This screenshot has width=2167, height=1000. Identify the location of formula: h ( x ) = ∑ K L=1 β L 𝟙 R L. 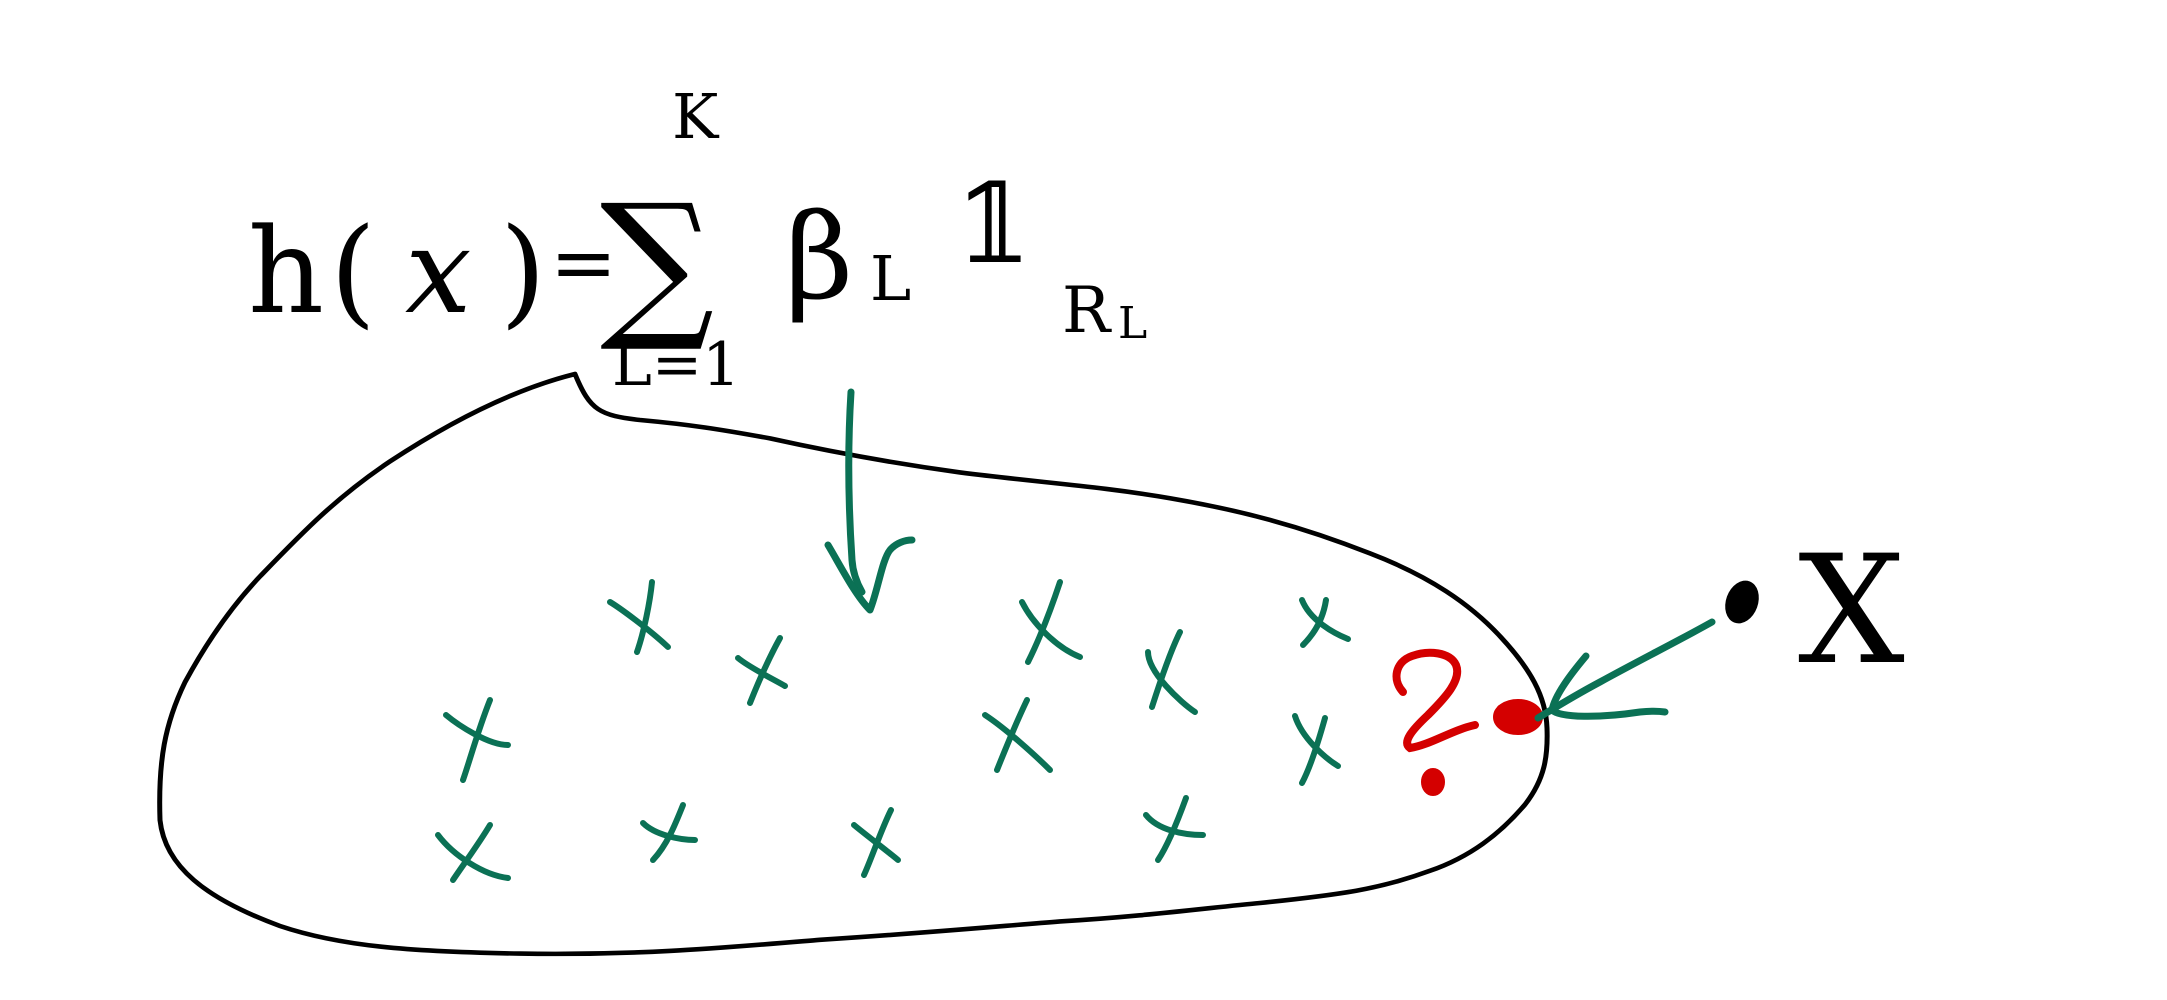
(697, 240).